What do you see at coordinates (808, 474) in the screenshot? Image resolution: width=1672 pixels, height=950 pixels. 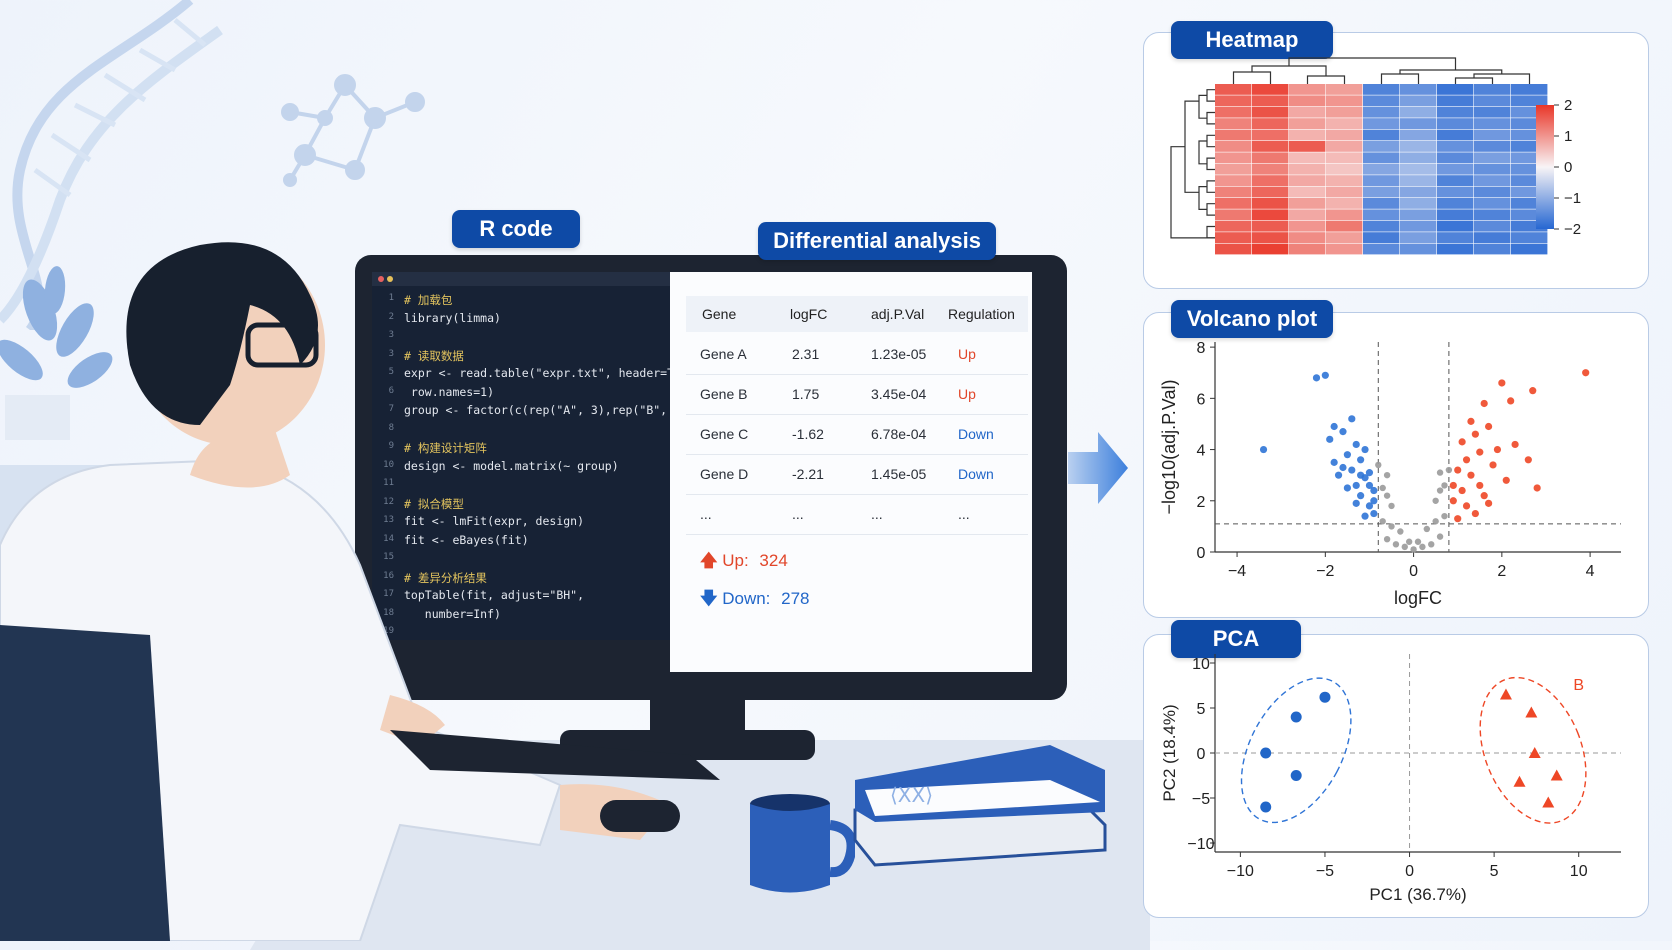 I see `cell-logfc: -2.21` at bounding box center [808, 474].